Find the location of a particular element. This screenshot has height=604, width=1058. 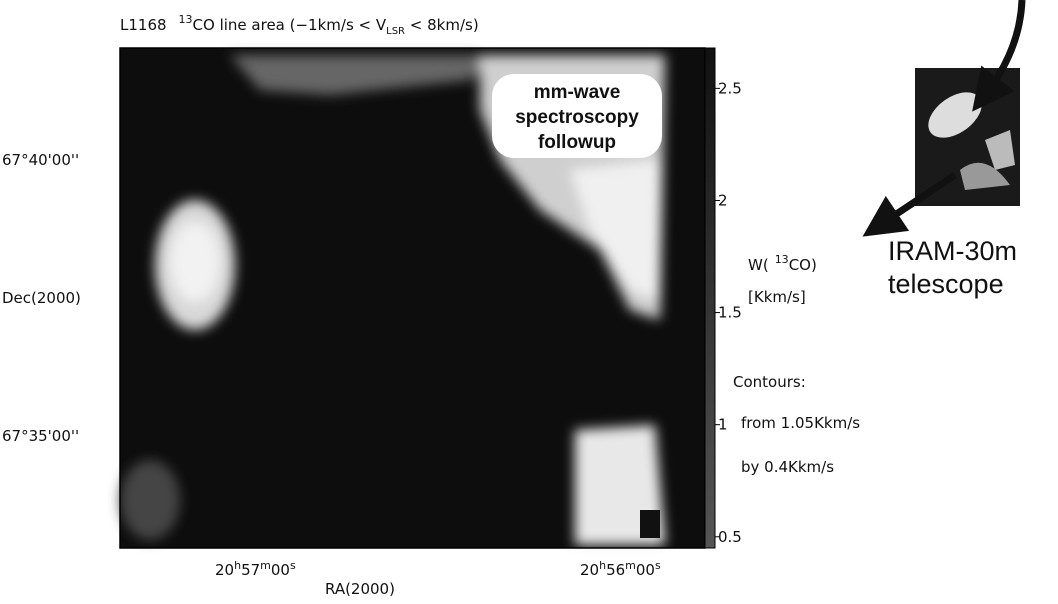

ra-tick-number: 56 is located at coordinates (615, 570).